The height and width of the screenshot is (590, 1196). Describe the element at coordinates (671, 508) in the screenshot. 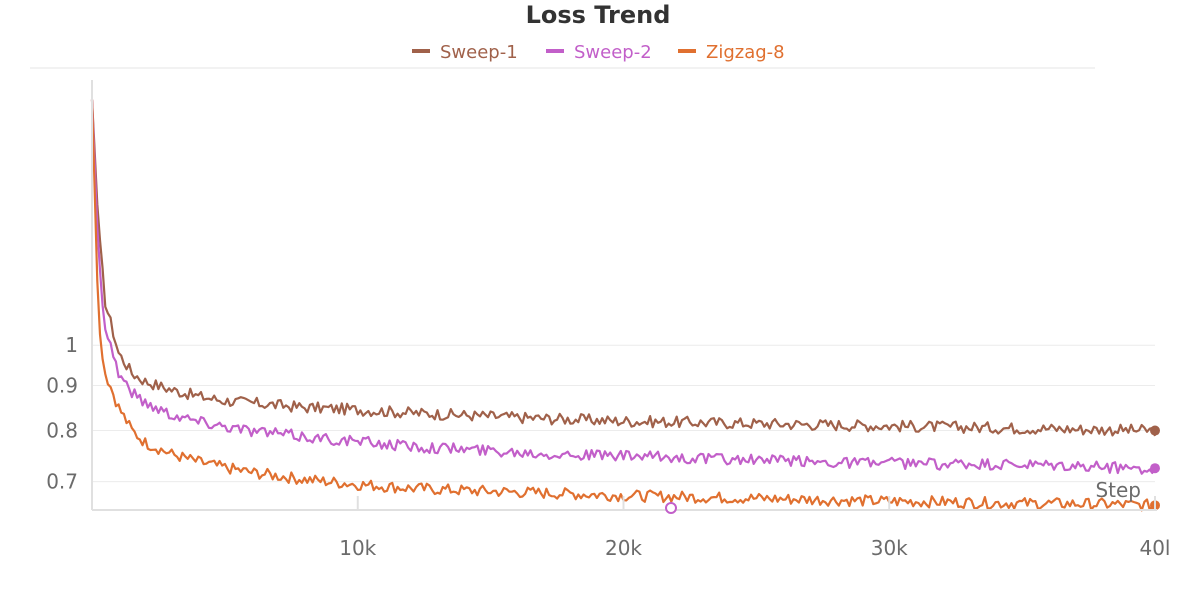

I see `hover-marker` at that location.